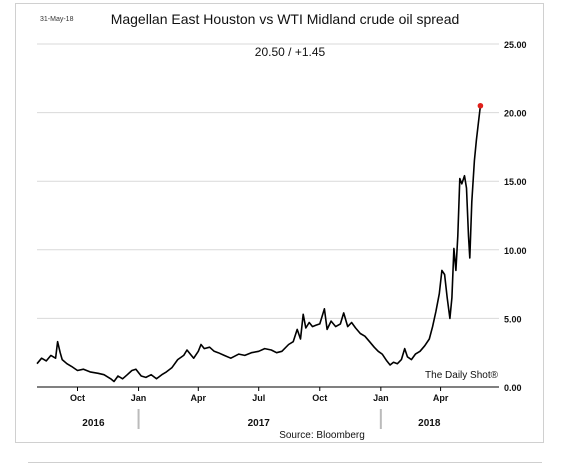 The width and height of the screenshot is (570, 467). Describe the element at coordinates (322, 435) in the screenshot. I see `source-note: Source: Bloomberg` at that location.